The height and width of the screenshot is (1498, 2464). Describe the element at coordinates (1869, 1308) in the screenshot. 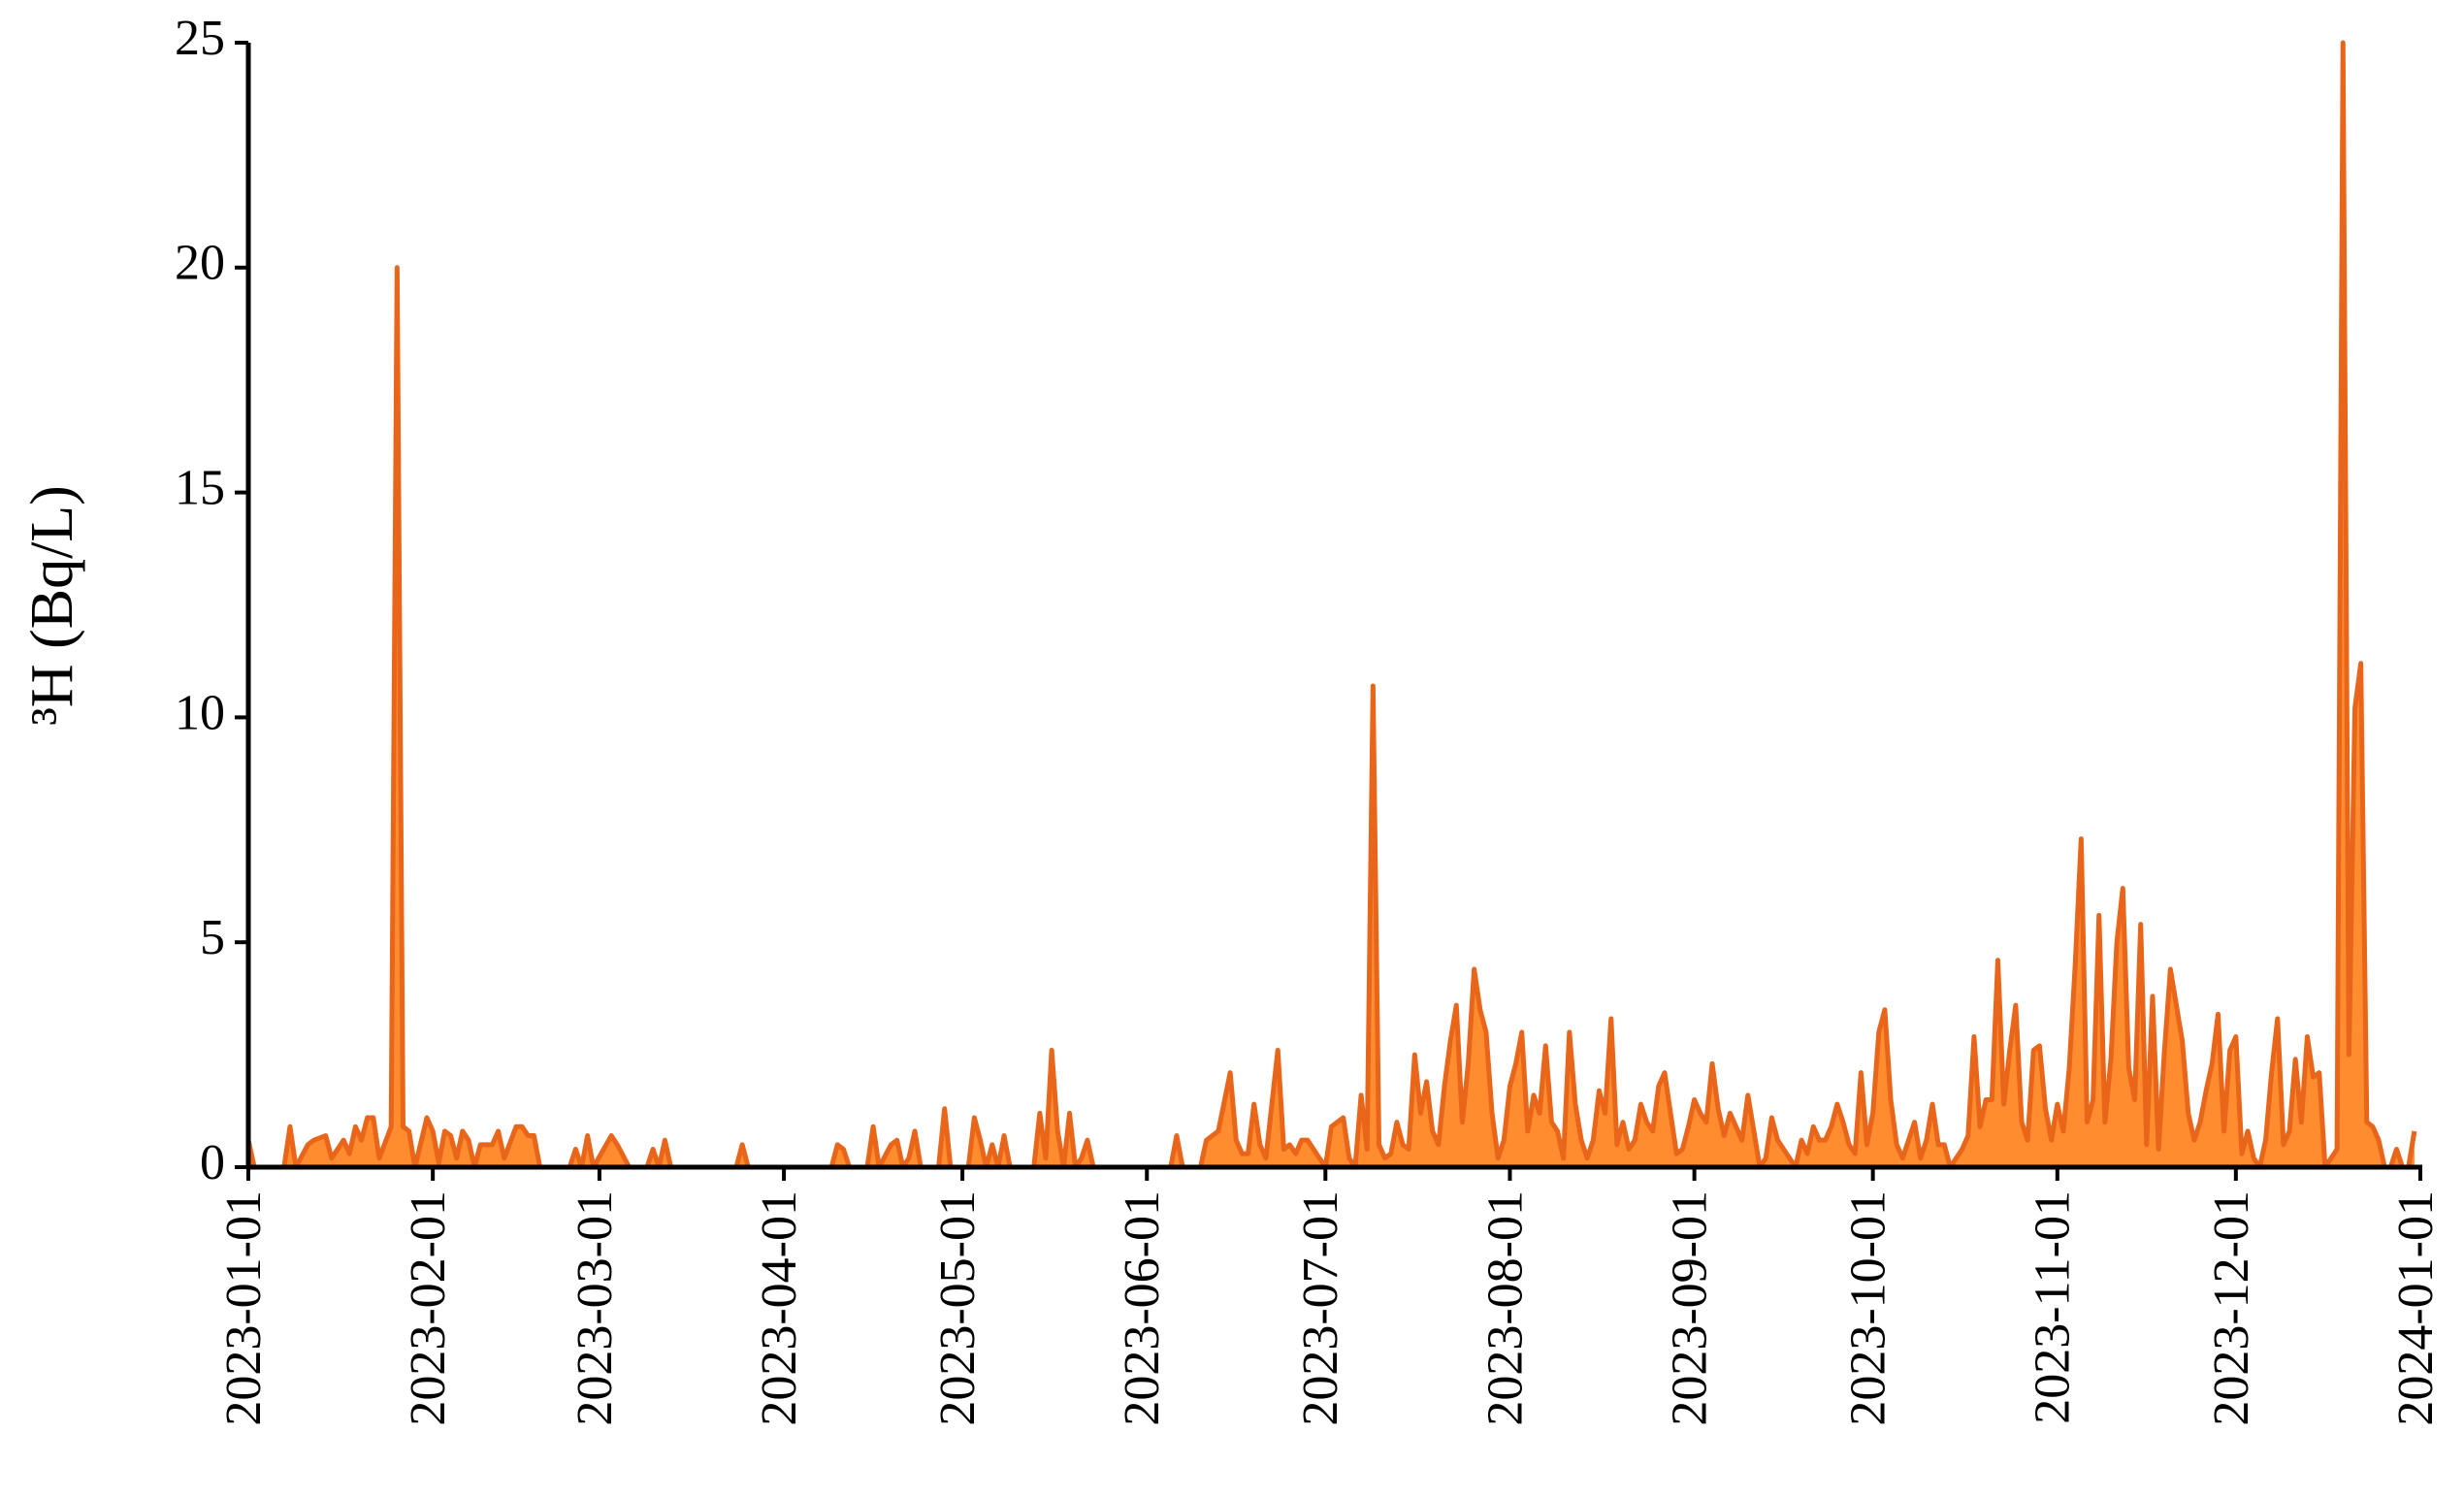

I see `x-tick-label: 2023-10-01` at that location.